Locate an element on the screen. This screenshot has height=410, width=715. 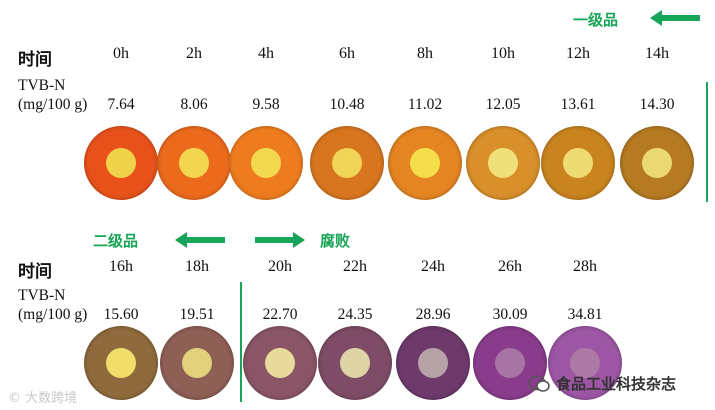
tvbn-value: 10.48 is located at coordinates (347, 104).